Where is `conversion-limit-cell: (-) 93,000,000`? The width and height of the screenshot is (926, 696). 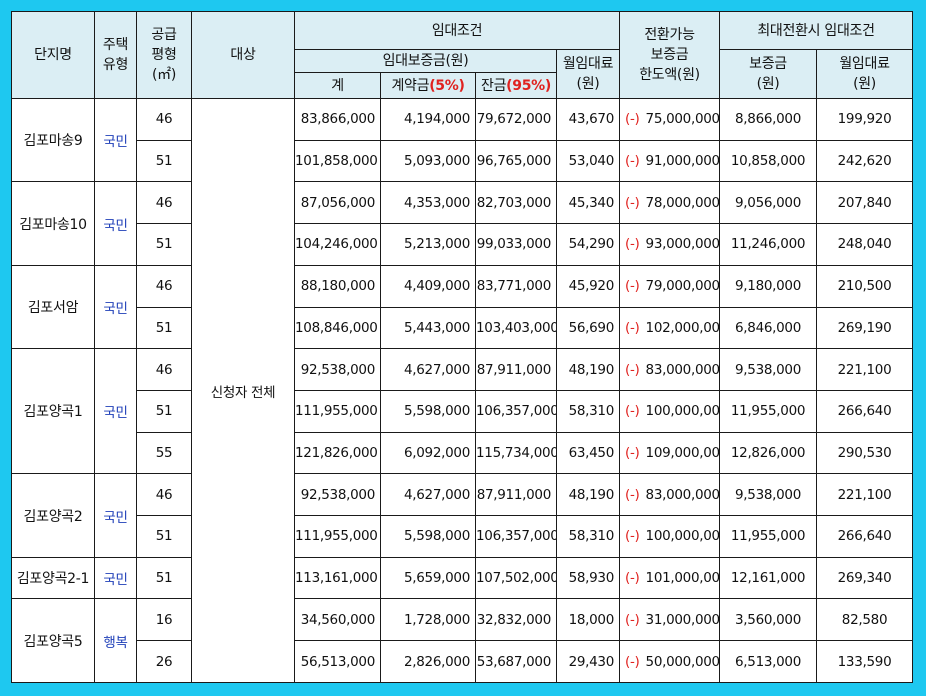 conversion-limit-cell: (-) 93,000,000 is located at coordinates (670, 244).